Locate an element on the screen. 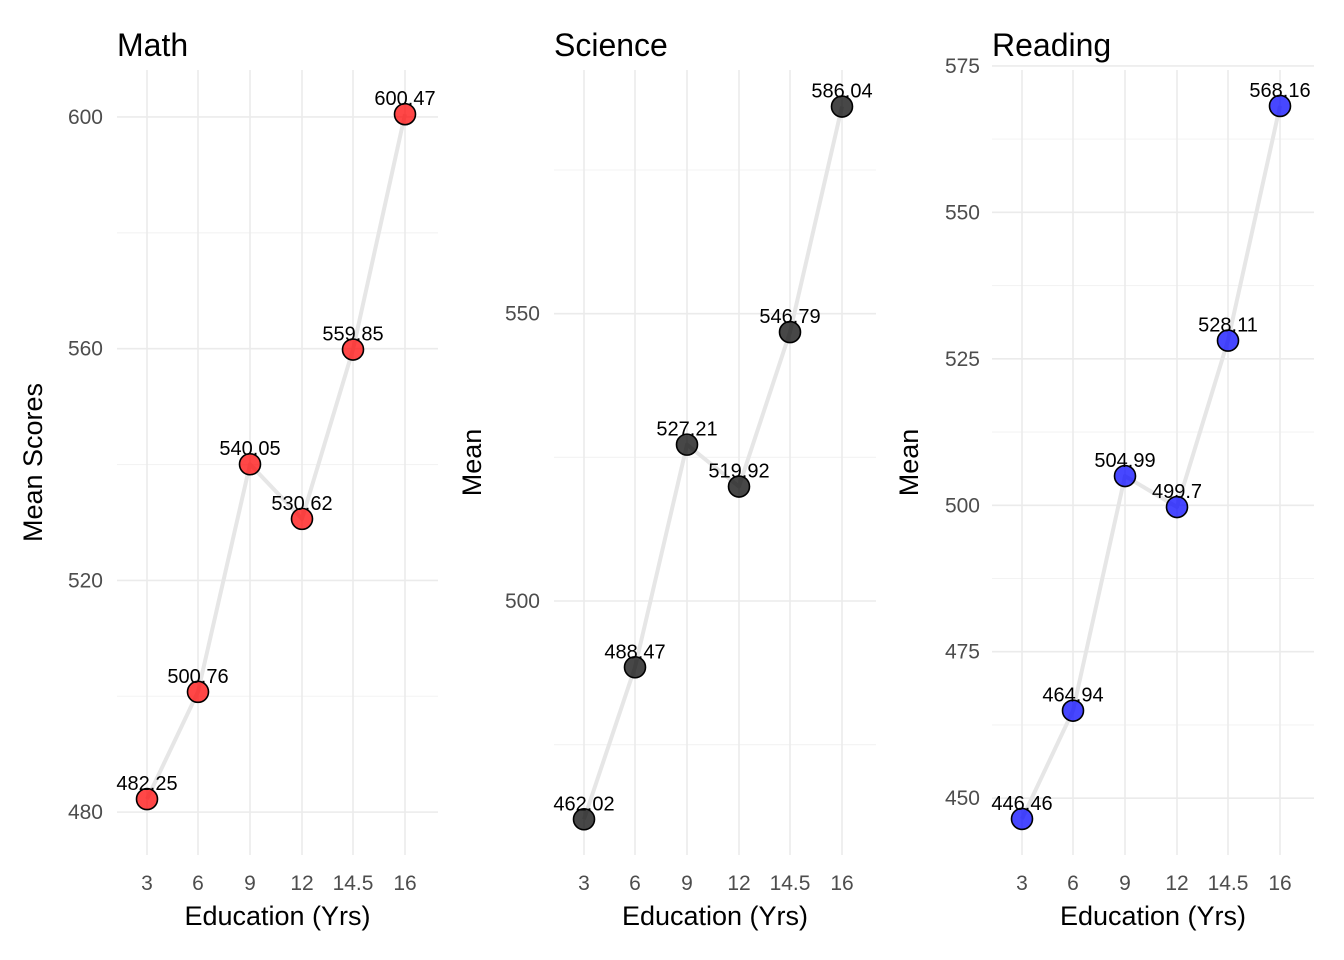  y-axis-label: Mean Scores is located at coordinates (33, 462).